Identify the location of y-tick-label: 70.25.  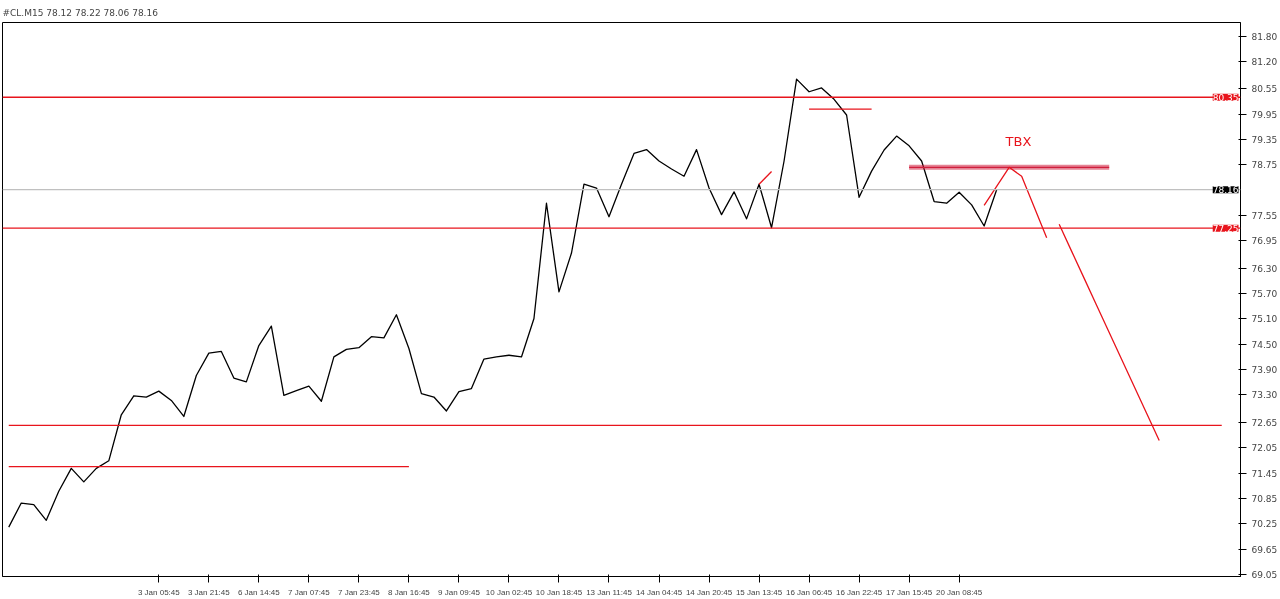
(1264, 524).